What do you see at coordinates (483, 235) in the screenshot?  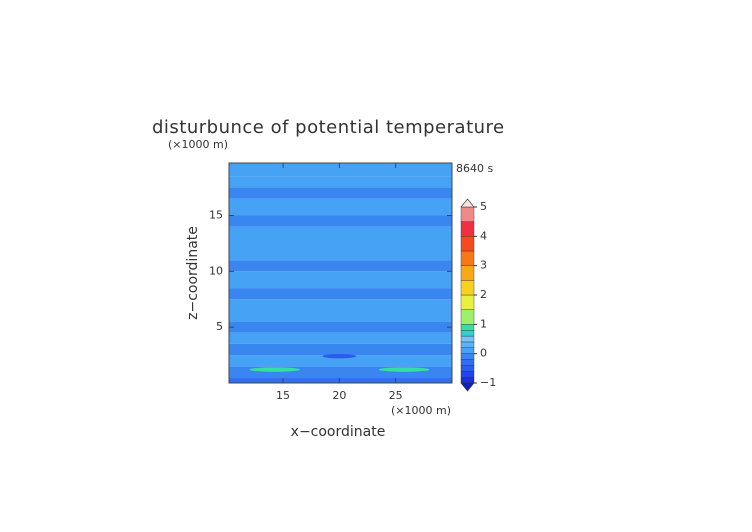 I see `colorbar-tick-label: 4` at bounding box center [483, 235].